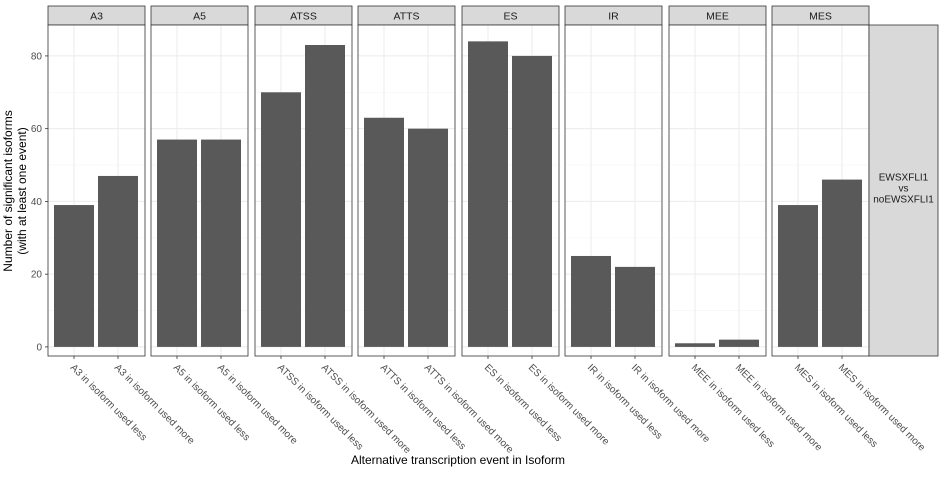 The image size is (943, 480). I want to click on bar-mee-less, so click(695, 345).